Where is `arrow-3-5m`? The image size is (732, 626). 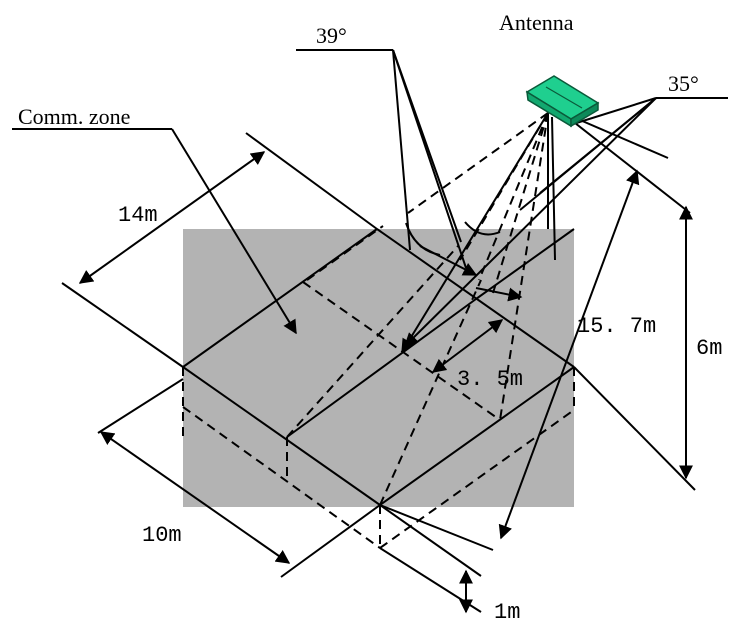 arrow-3-5m is located at coordinates (467, 346).